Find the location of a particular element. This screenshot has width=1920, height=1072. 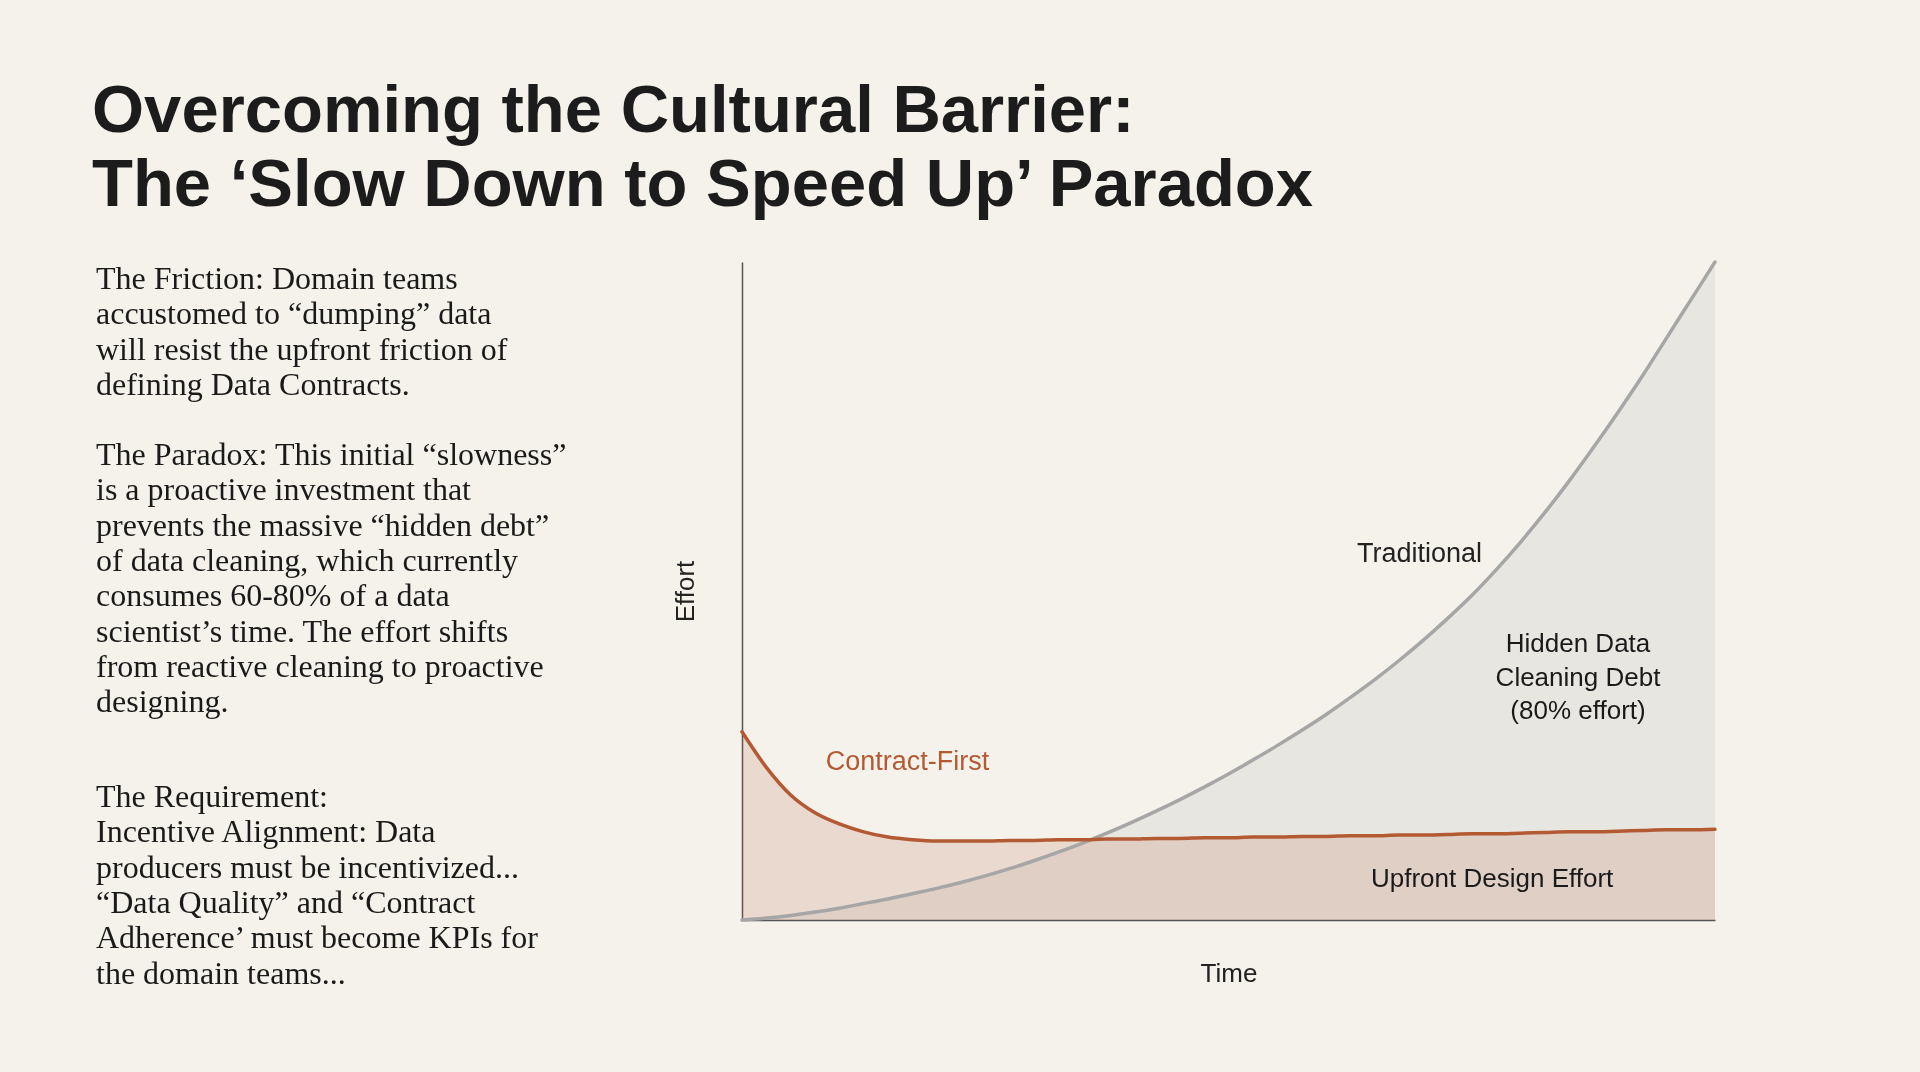

annotation: Hidden Data Cleaning Debt (80% effort) is located at coordinates (1578, 676).